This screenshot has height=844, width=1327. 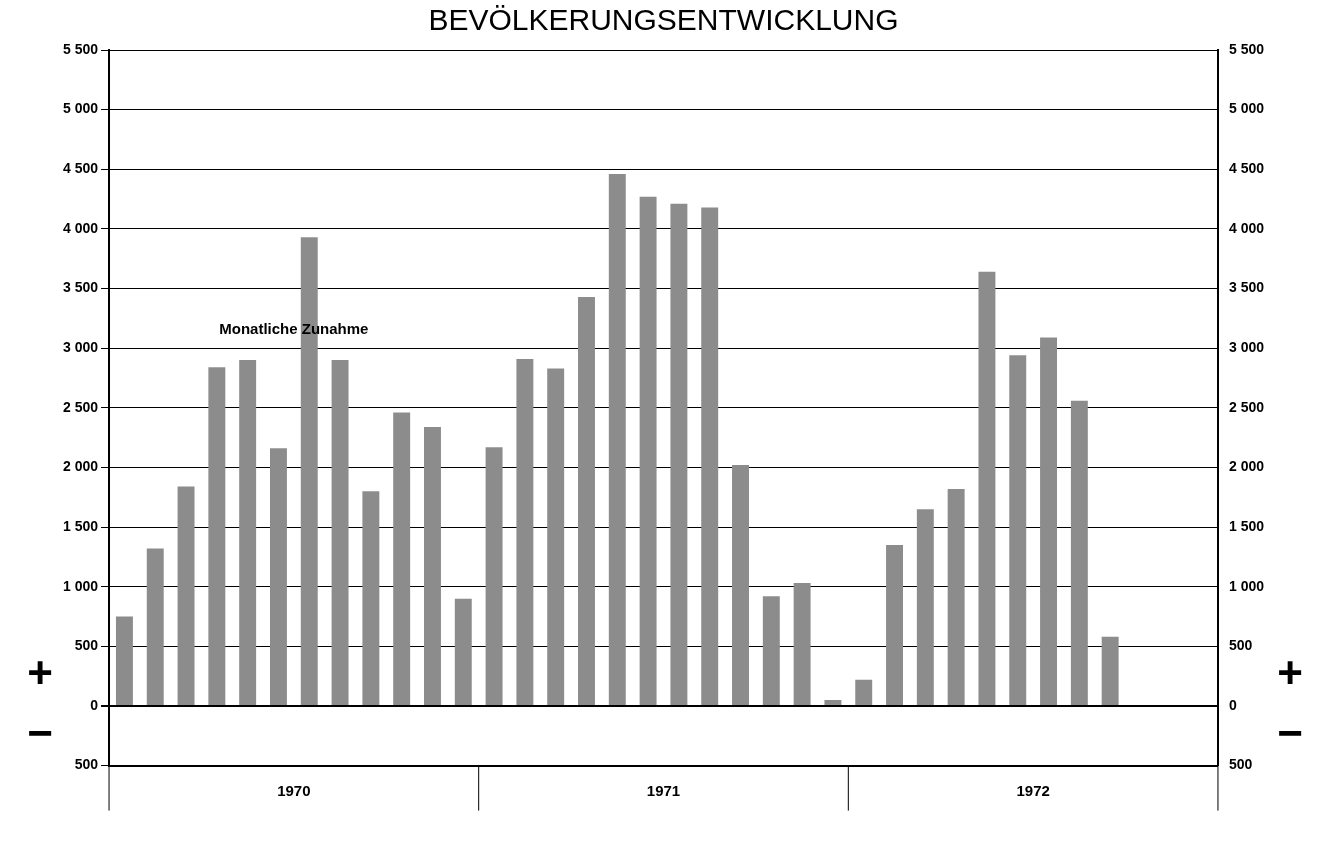 I want to click on y2-tick-label: 4 500, so click(x=1246, y=168).